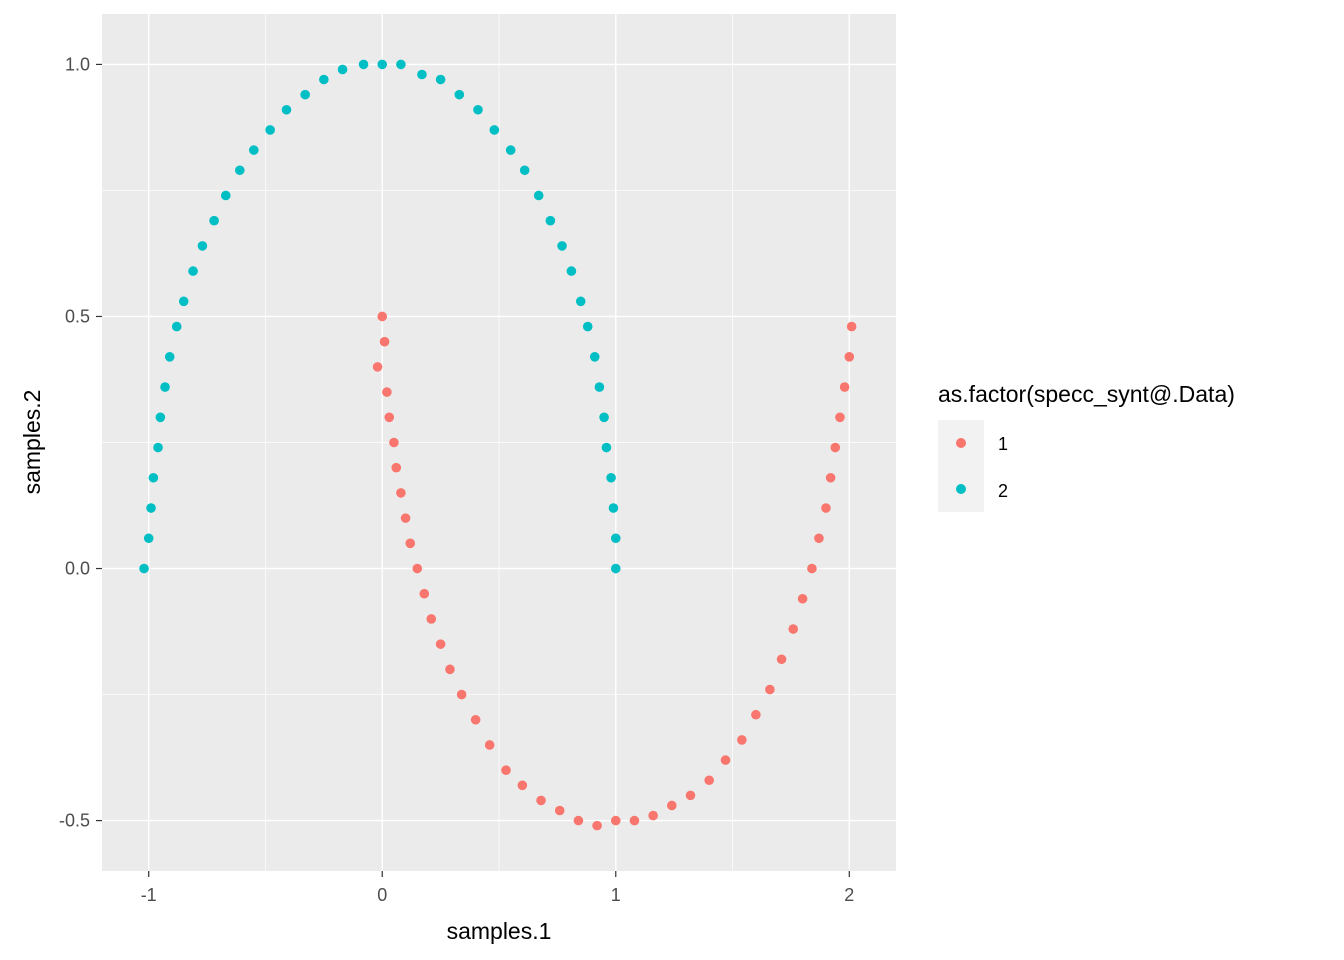  What do you see at coordinates (382, 895) in the screenshot?
I see `x-tick-label: 0` at bounding box center [382, 895].